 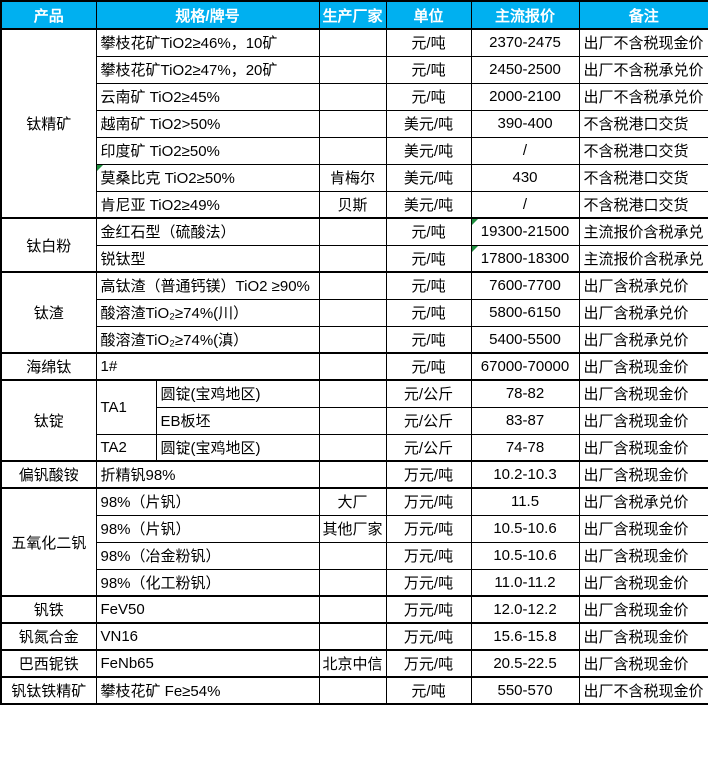 I want to click on spec-cell: 金红石型（硫酸法）, so click(x=207, y=231).